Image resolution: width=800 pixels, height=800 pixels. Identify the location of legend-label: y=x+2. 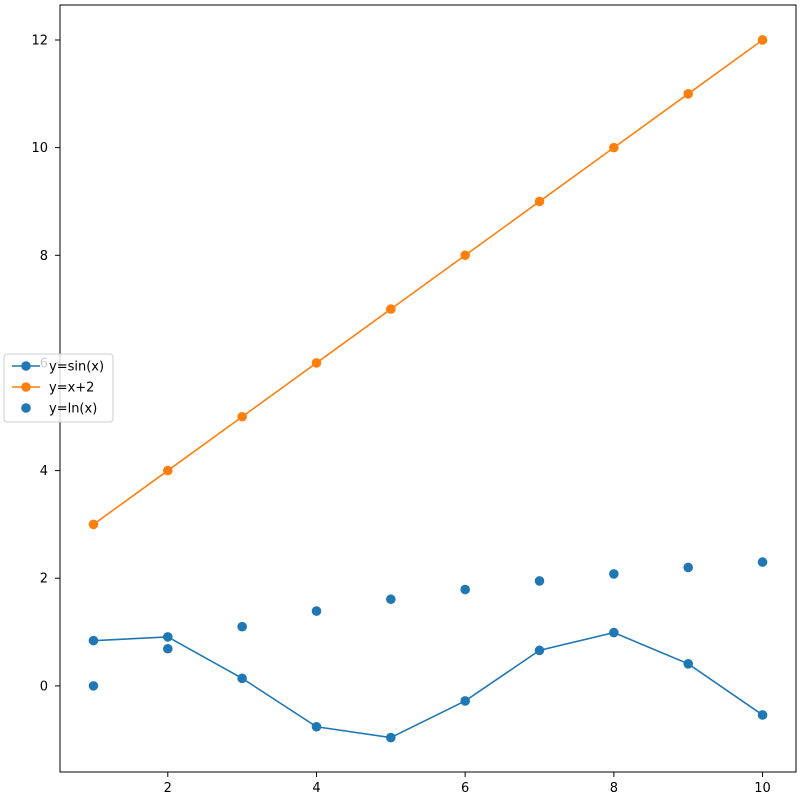
(71, 388).